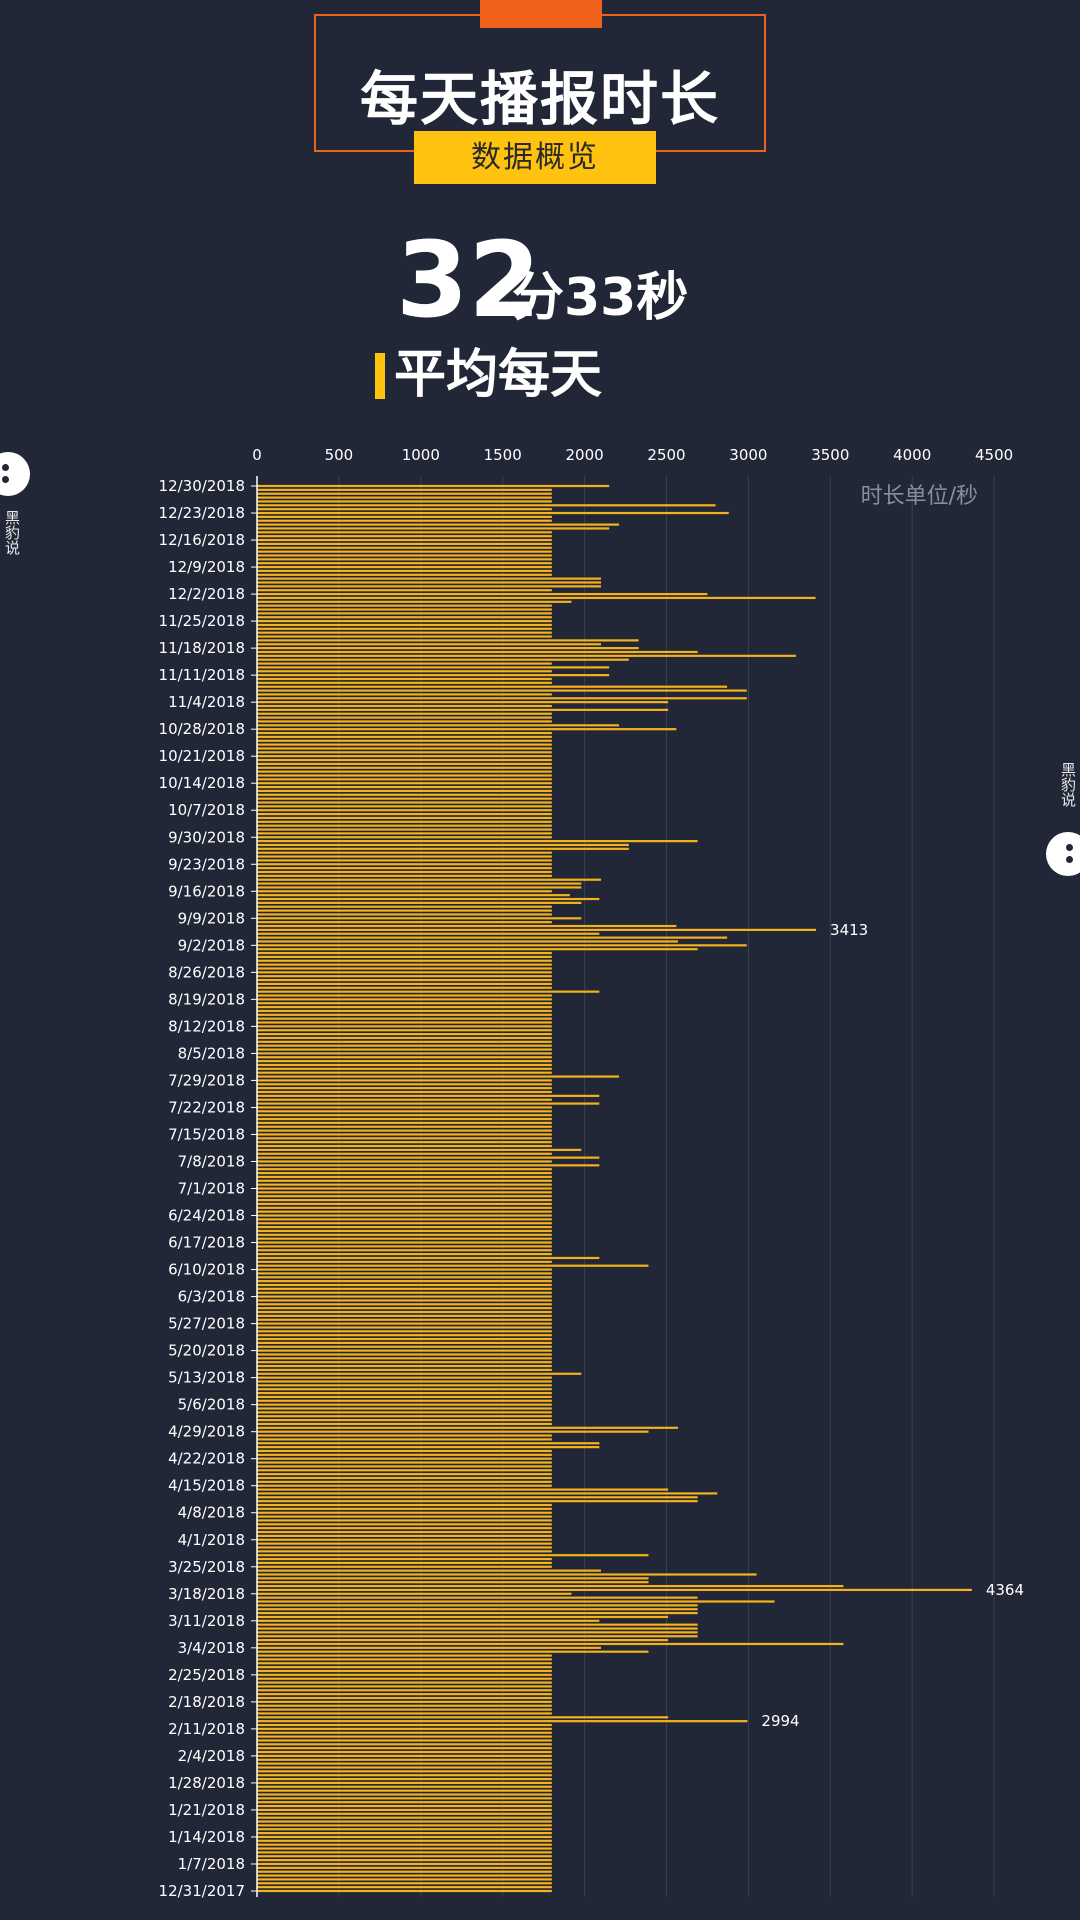 This screenshot has width=1080, height=1920. I want to click on bar-11/30/2018, so click(414, 601).